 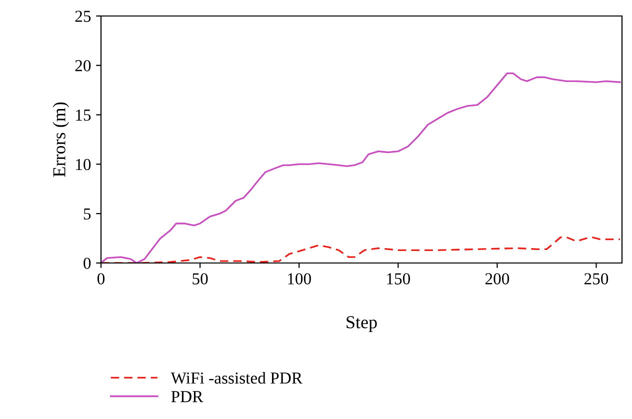 I want to click on x-axis-title: Step, so click(x=361, y=324).